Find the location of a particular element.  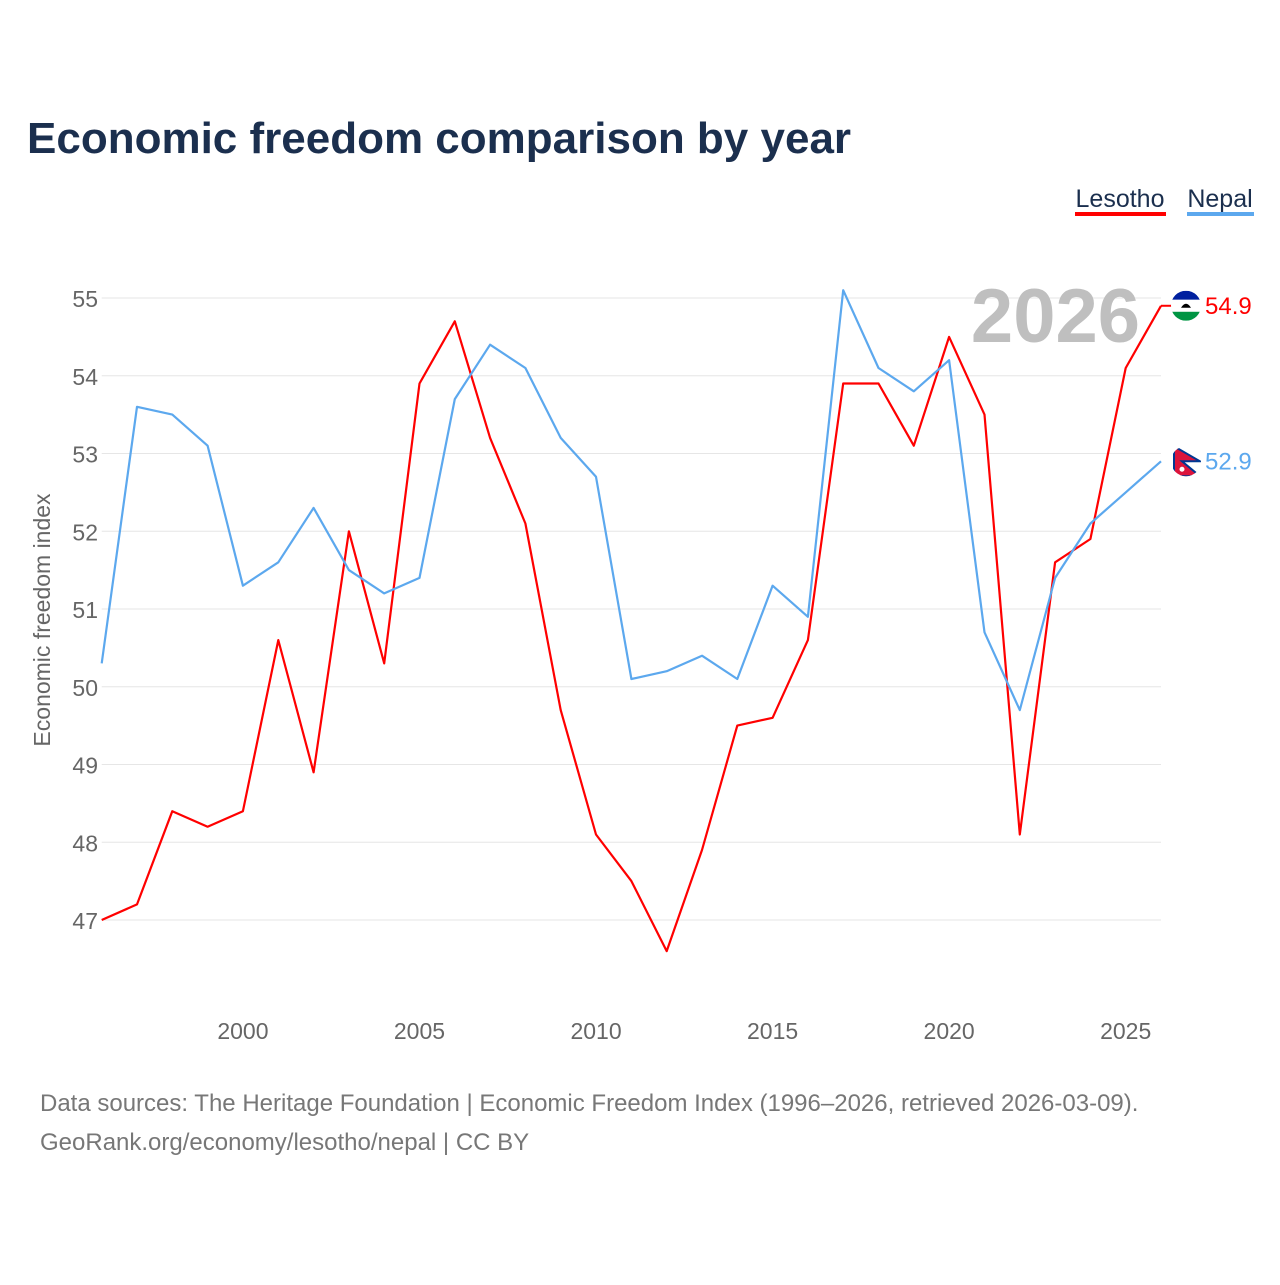

x-tick-label: 2000 is located at coordinates (242, 1031).